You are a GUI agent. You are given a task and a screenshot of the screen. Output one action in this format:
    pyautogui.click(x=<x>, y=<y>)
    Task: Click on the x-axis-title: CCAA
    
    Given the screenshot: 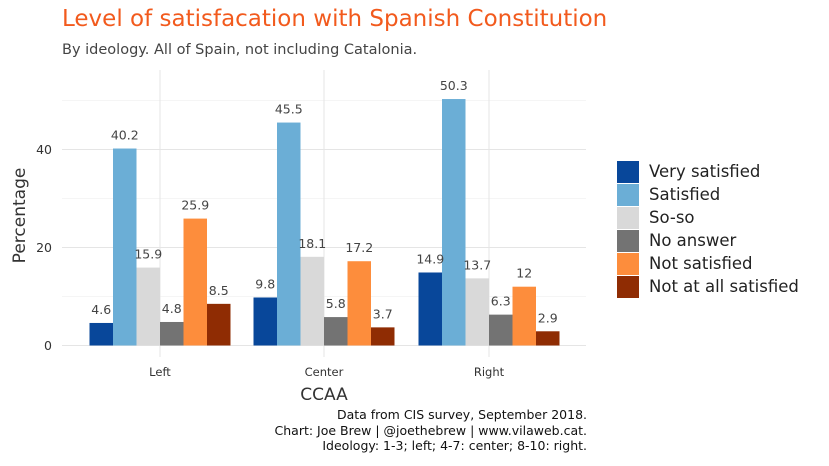 What is the action you would take?
    pyautogui.click(x=324, y=395)
    